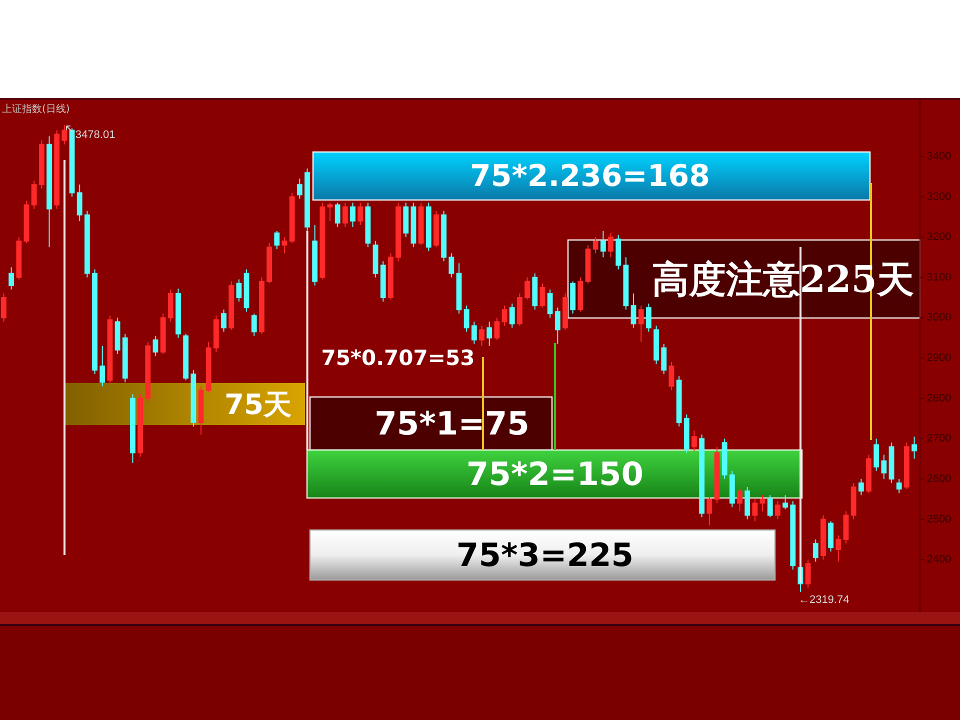 The width and height of the screenshot is (960, 720). I want to click on y-tick-label: 2600, so click(939, 478).